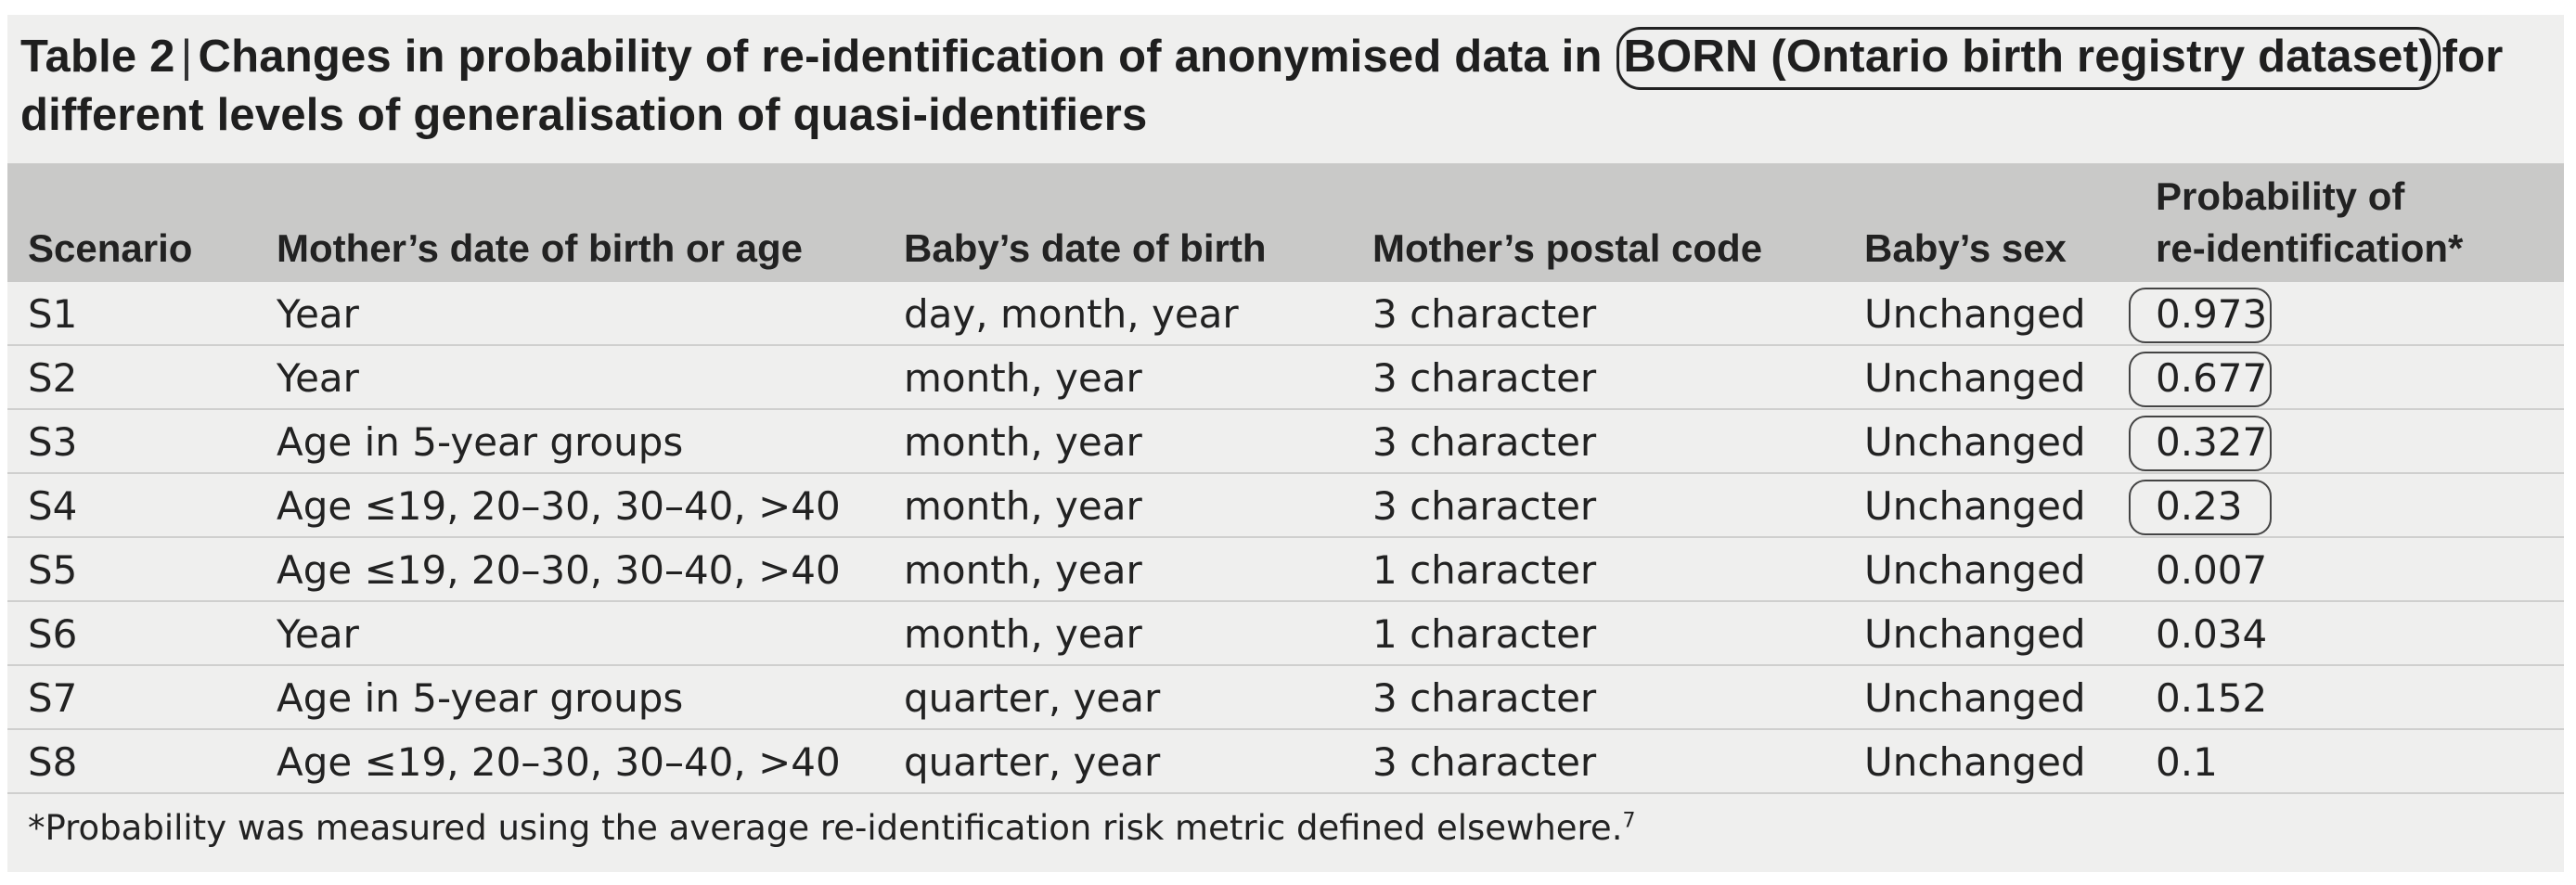  I want to click on title-highlight: BORN (Ontario birth registry dataset), so click(2028, 59).